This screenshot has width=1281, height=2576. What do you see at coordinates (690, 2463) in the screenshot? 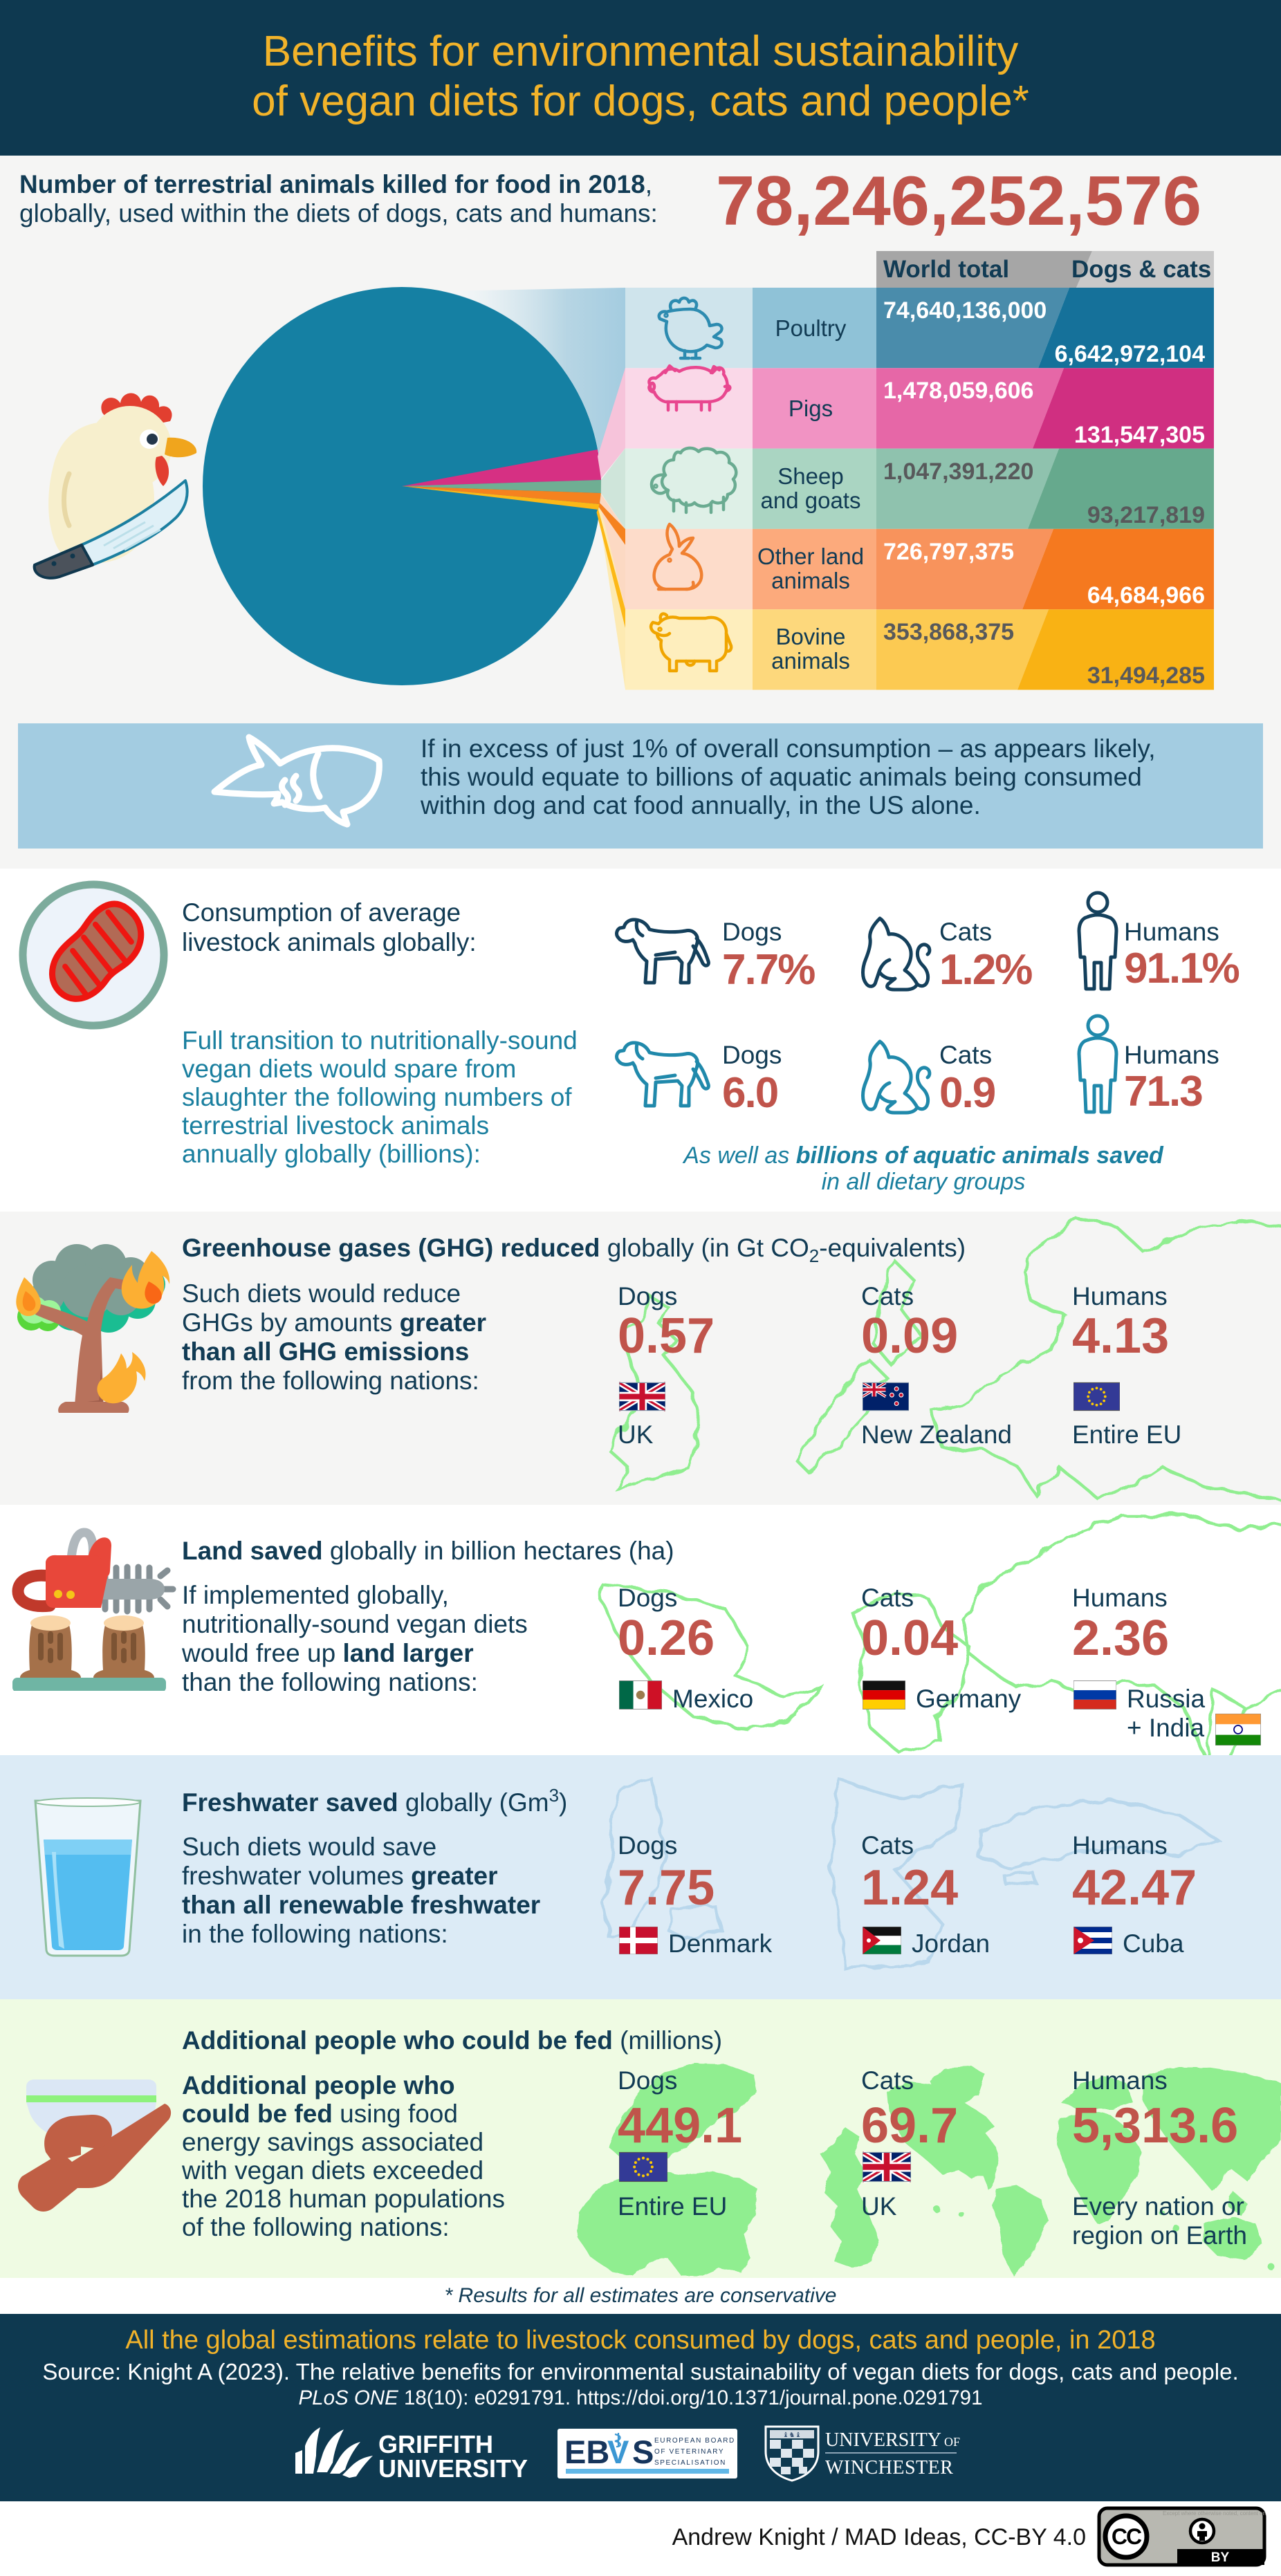
I see `svg-text: SPECIALISATION` at bounding box center [690, 2463].